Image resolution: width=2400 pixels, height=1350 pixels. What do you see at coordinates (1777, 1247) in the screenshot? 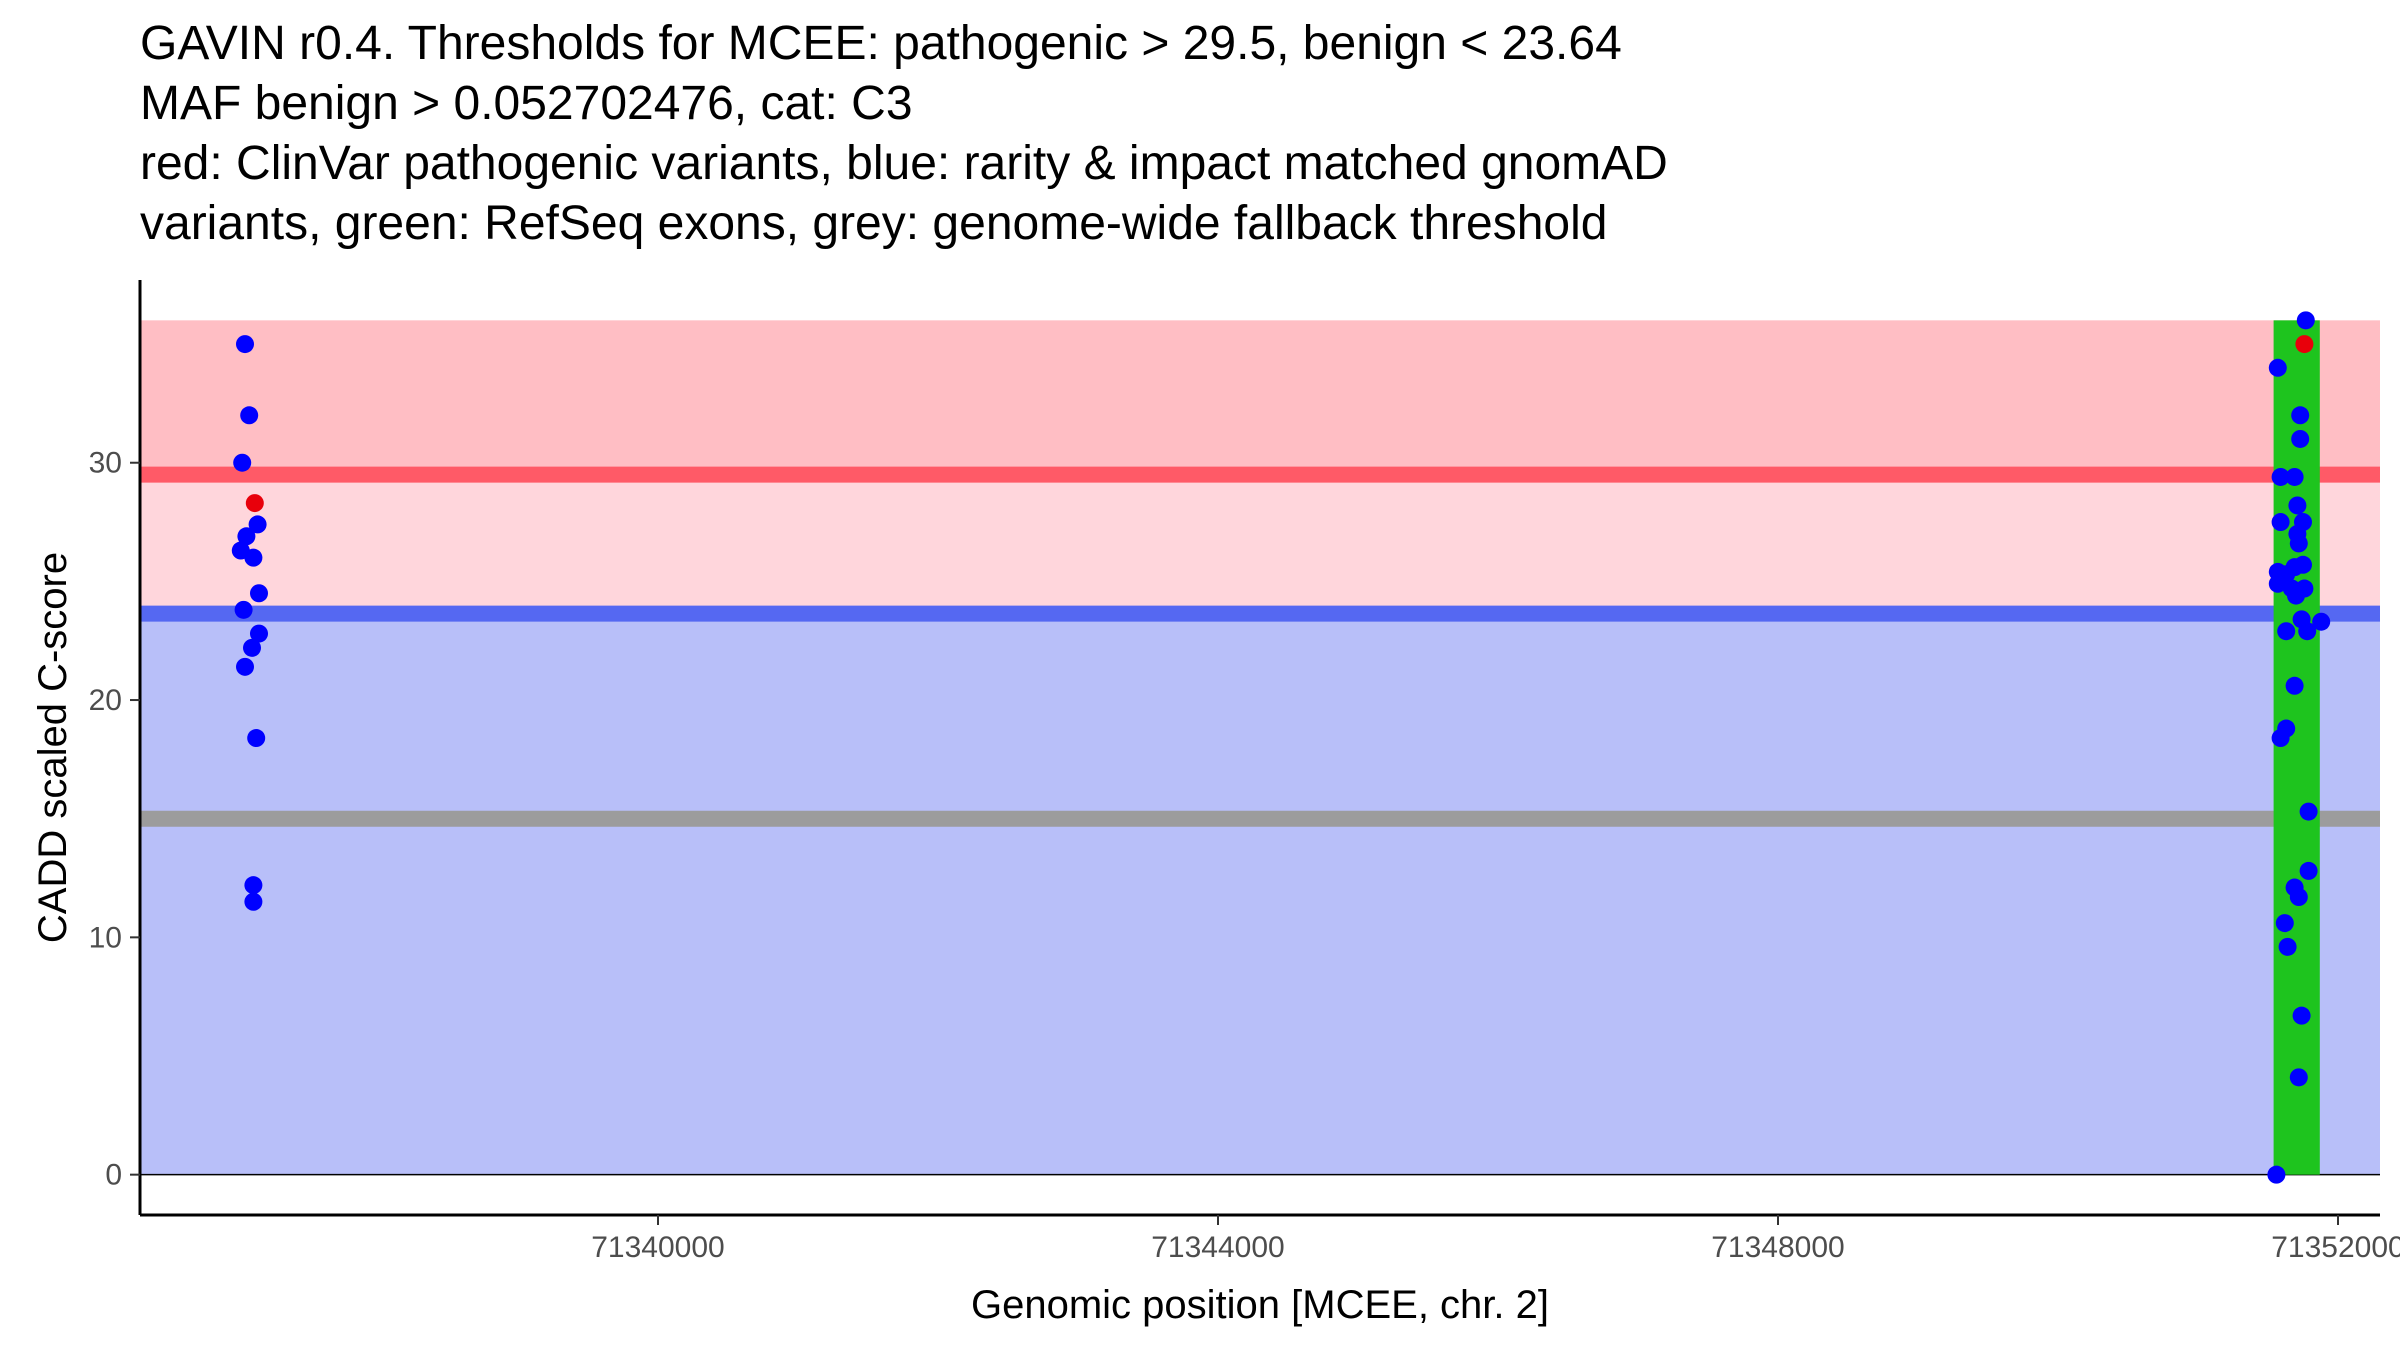
I see `x-tick-label: 71348000` at bounding box center [1777, 1247].